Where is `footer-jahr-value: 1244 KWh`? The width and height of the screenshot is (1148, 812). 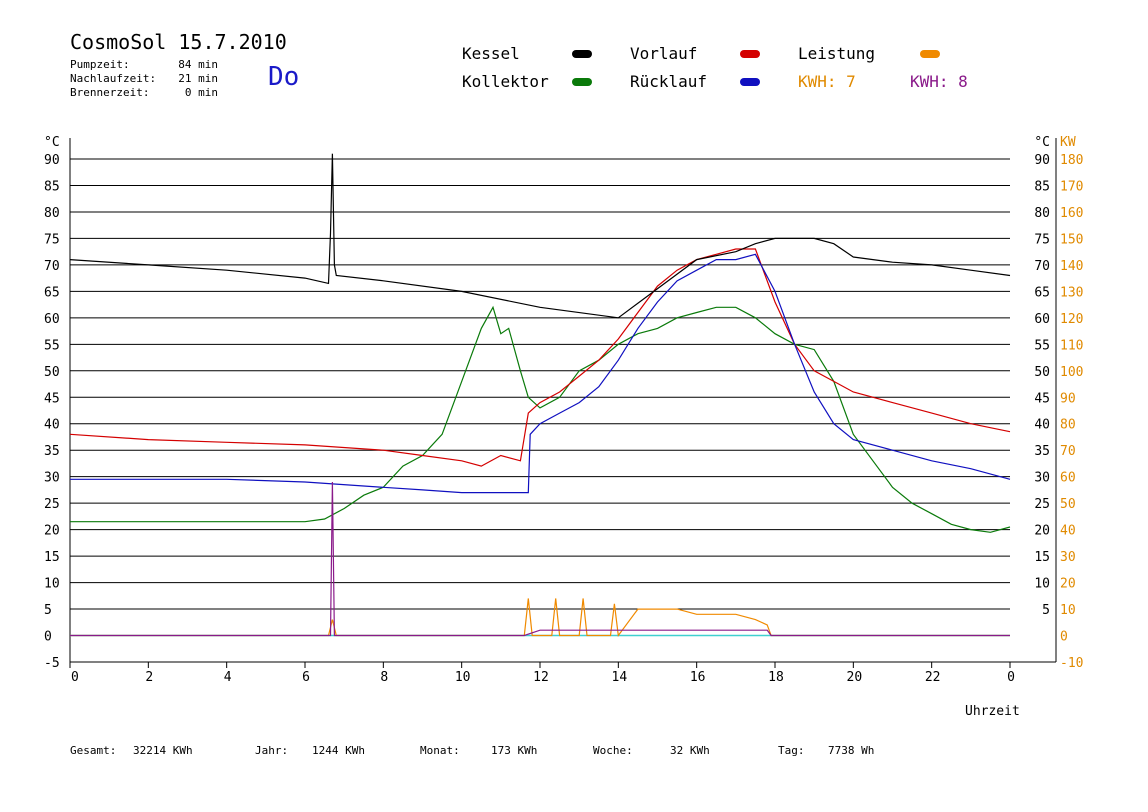
footer-jahr-value: 1244 KWh is located at coordinates (338, 750).